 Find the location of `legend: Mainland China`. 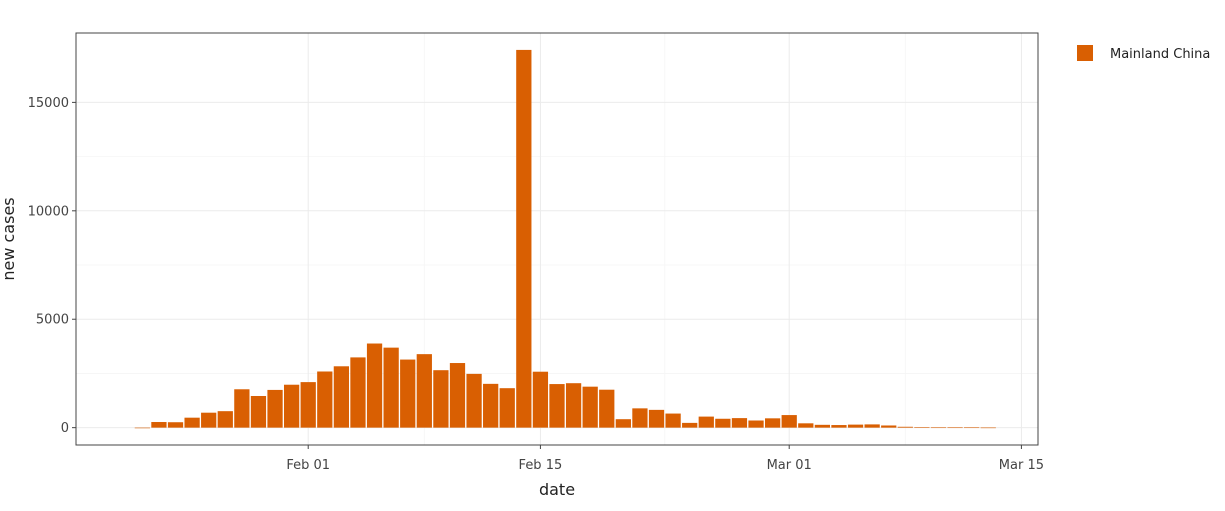

legend: Mainland China is located at coordinates (1143, 53).